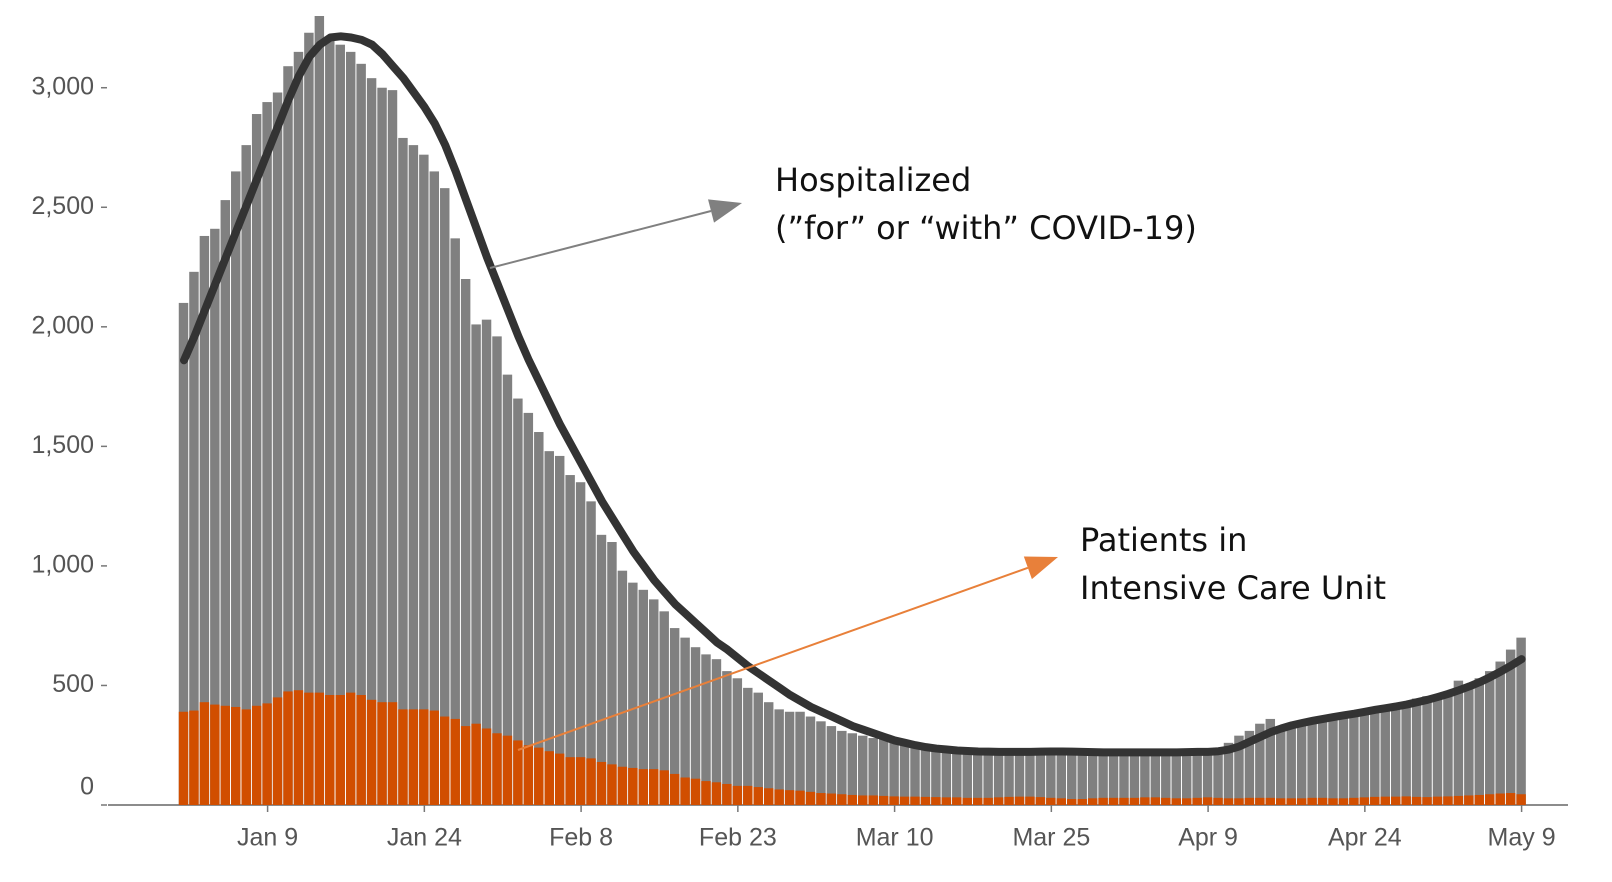 Image resolution: width=1612 pixels, height=882 pixels. Describe the element at coordinates (1163, 540) in the screenshot. I see `annotation-text: Patients in` at that location.